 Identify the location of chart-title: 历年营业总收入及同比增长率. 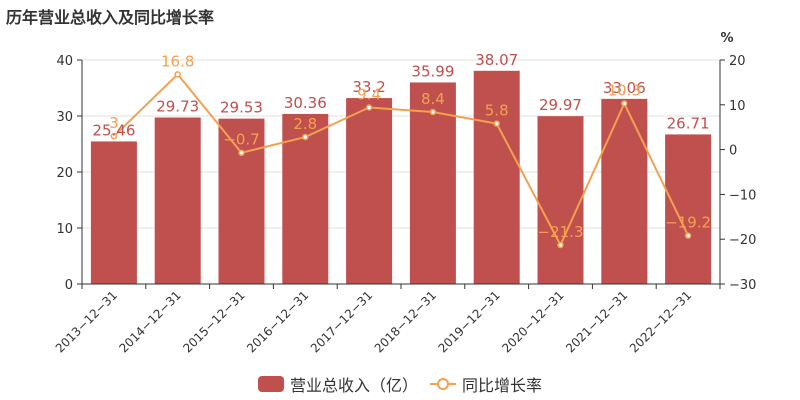
(110, 17).